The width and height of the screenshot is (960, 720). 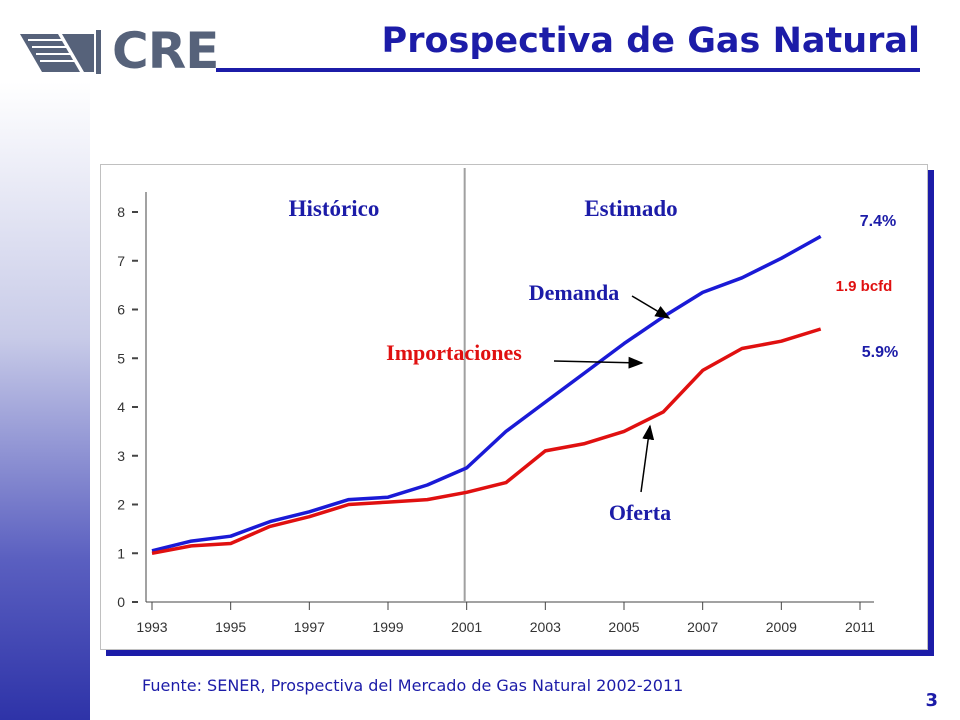 I want to click on x-tick-label: 2009, so click(x=781, y=627).